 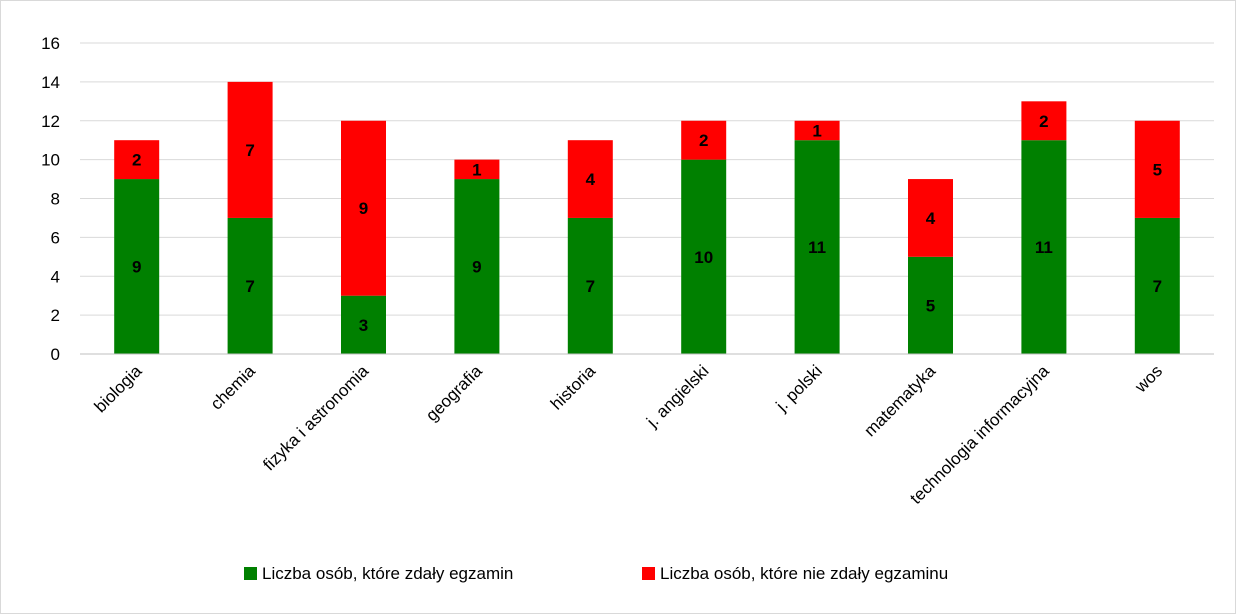 I want to click on category-label: chemia, so click(x=233, y=387).